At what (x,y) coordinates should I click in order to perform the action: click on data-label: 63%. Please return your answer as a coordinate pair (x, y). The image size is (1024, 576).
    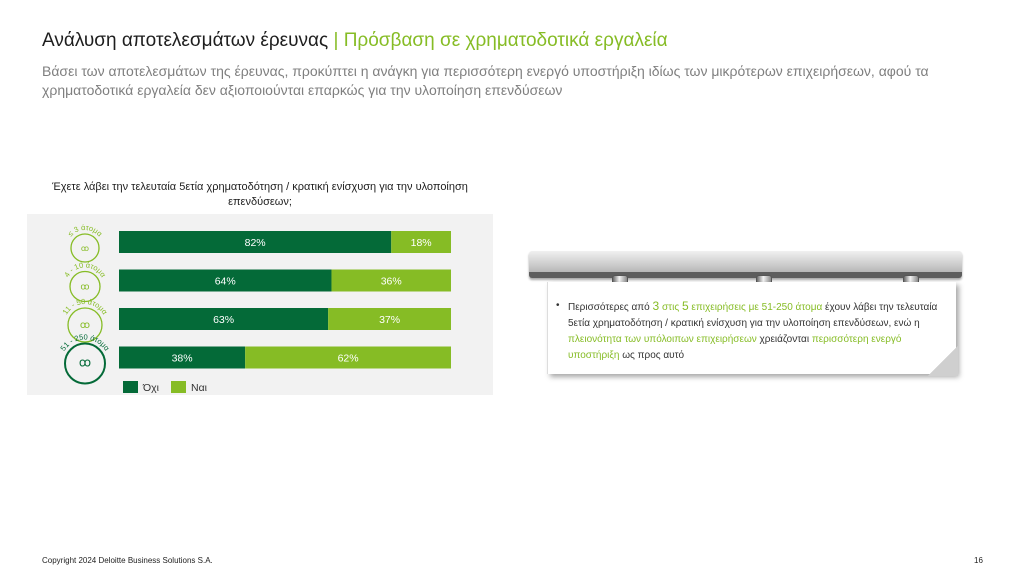
    Looking at the image, I should click on (223, 320).